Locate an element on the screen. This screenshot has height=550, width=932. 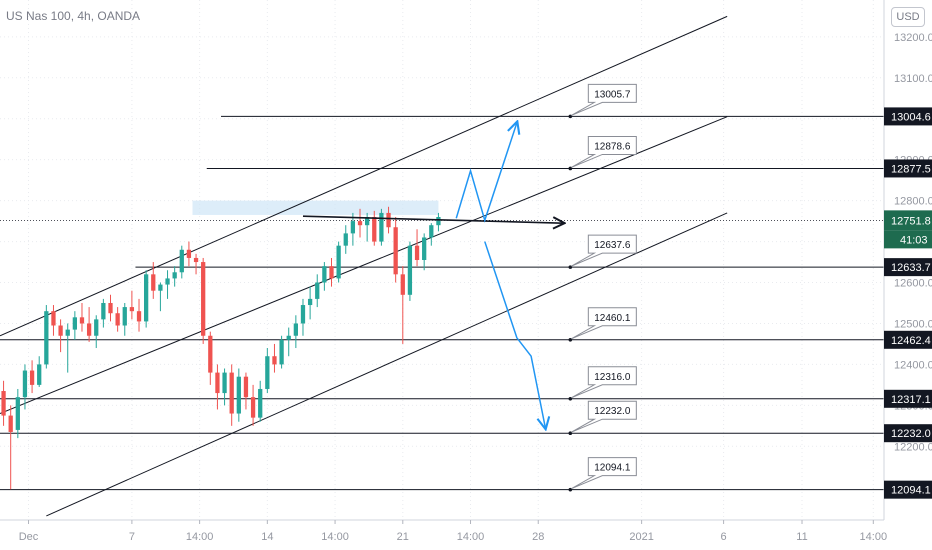
currency-button: USD is located at coordinates (908, 17).